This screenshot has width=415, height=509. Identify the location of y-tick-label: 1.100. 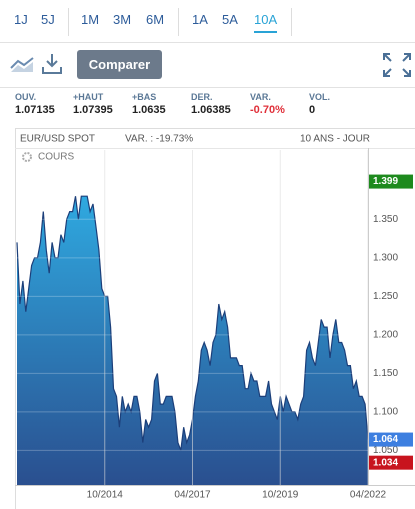
(385, 411).